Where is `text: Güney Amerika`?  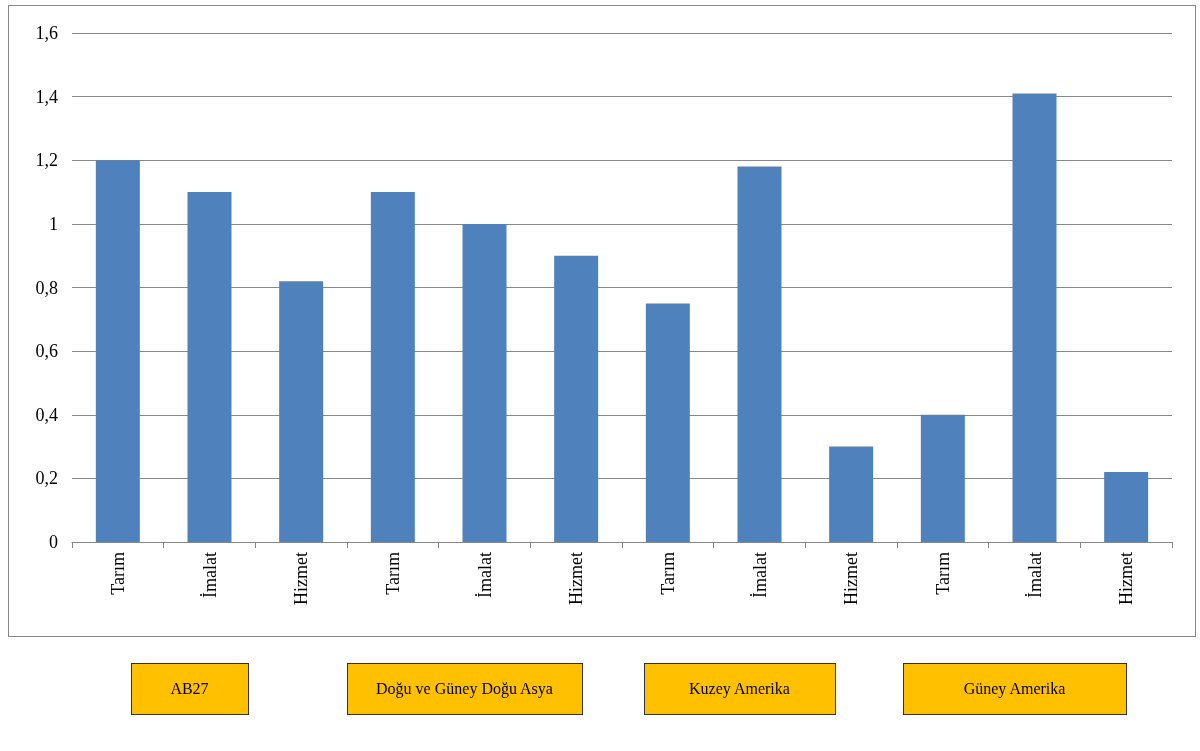 text: Güney Amerika is located at coordinates (1014, 689).